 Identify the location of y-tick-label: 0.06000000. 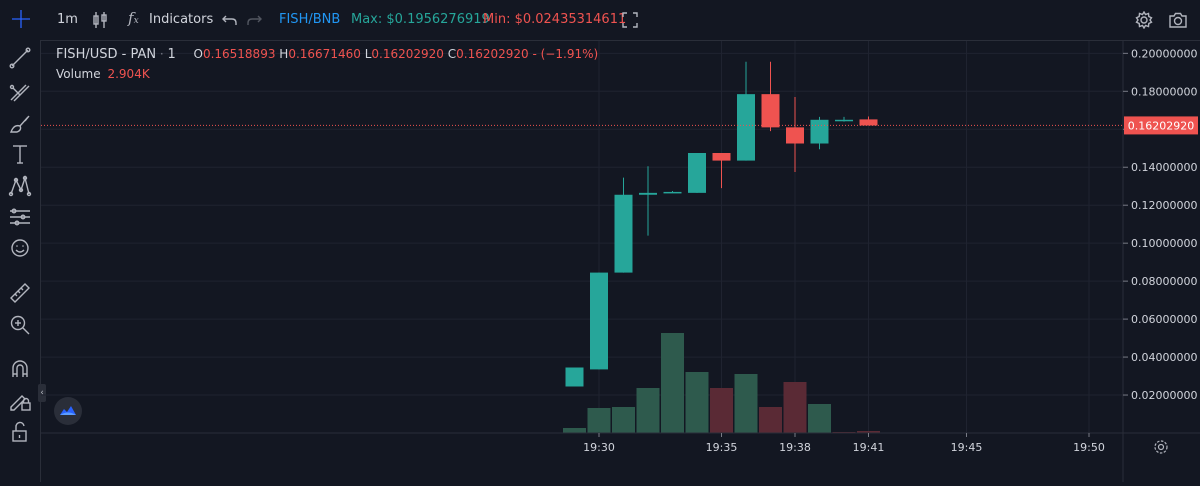
(1164, 319).